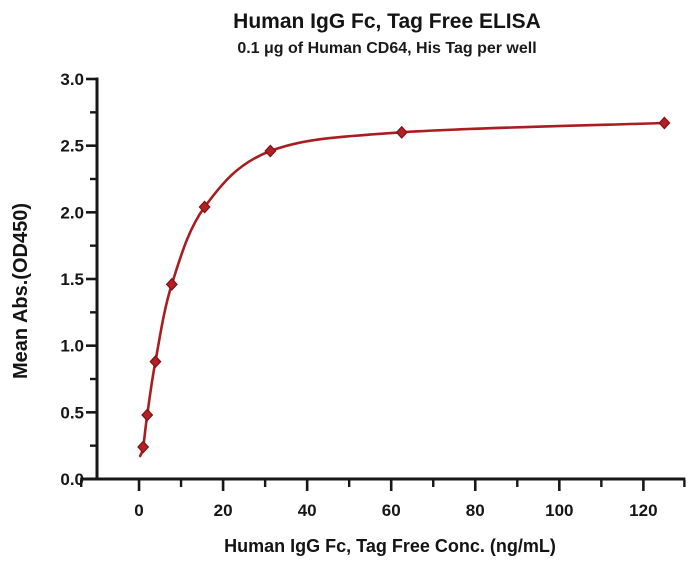 This screenshot has width=698, height=562. What do you see at coordinates (72, 479) in the screenshot?
I see `y-tick-label: 0.0` at bounding box center [72, 479].